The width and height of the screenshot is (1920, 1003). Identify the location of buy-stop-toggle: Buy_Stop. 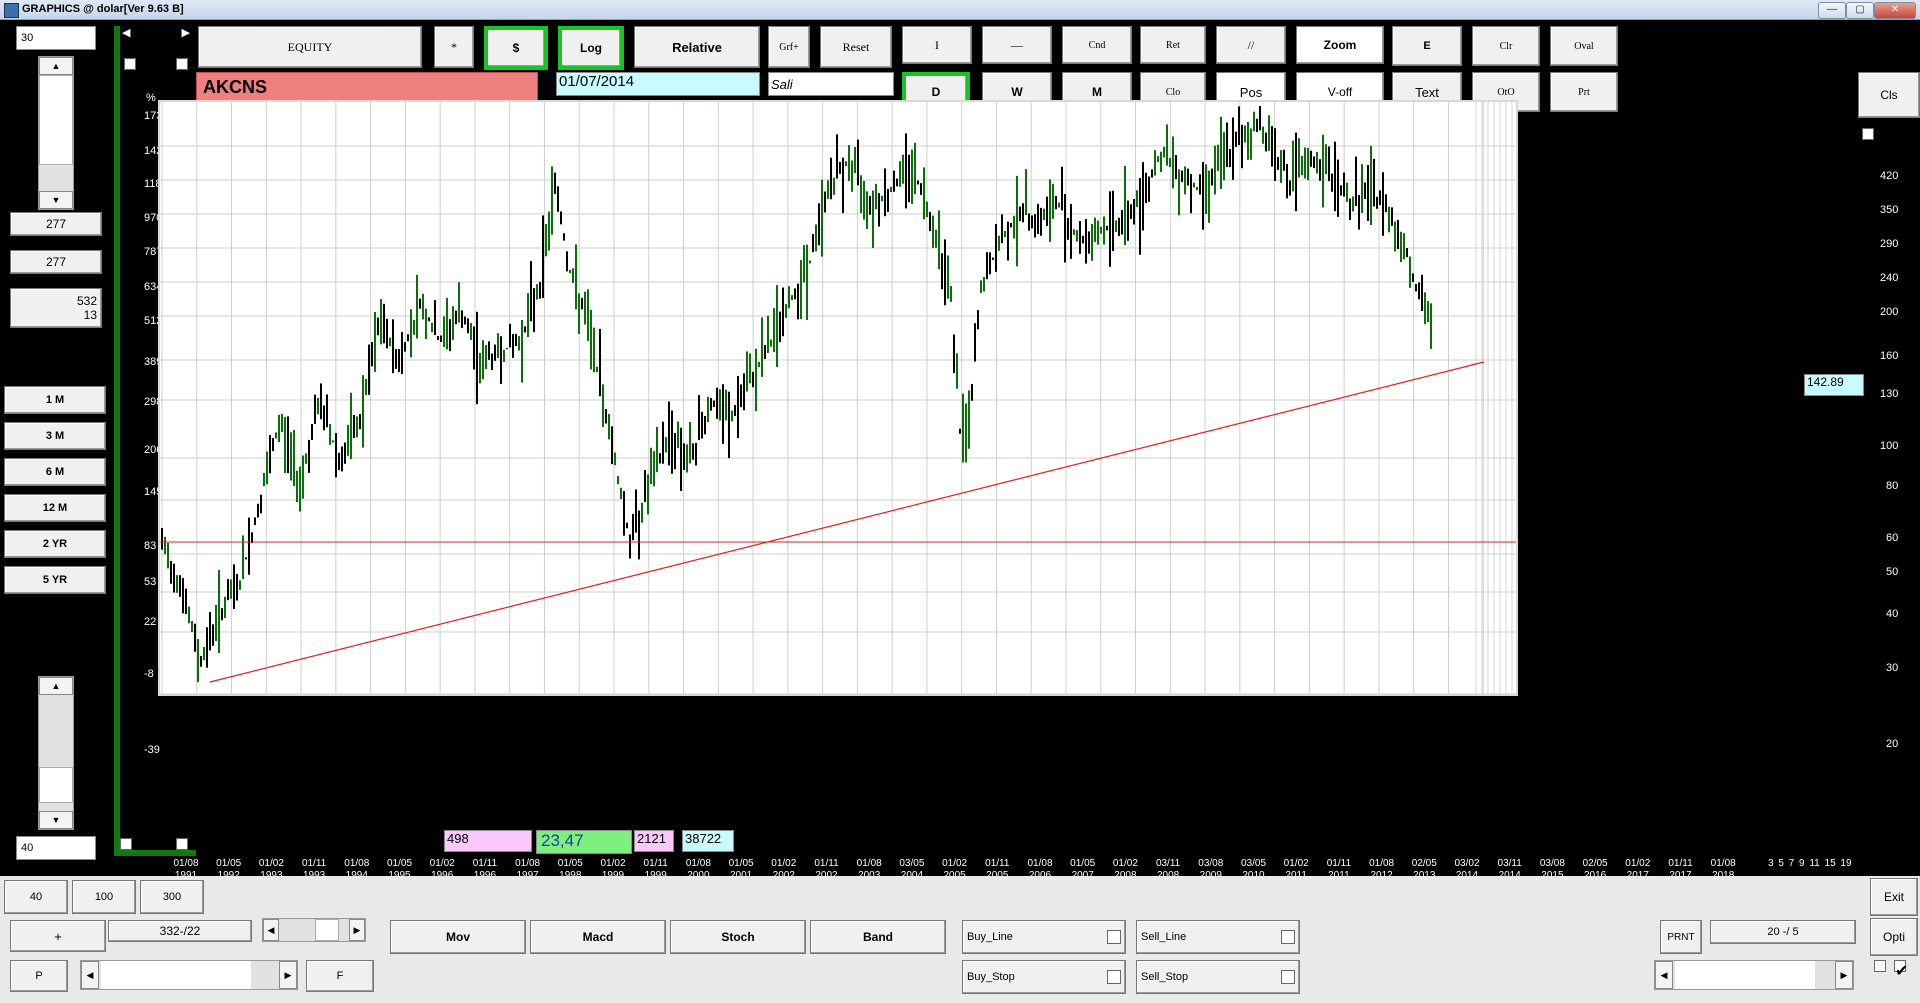
(1044, 977).